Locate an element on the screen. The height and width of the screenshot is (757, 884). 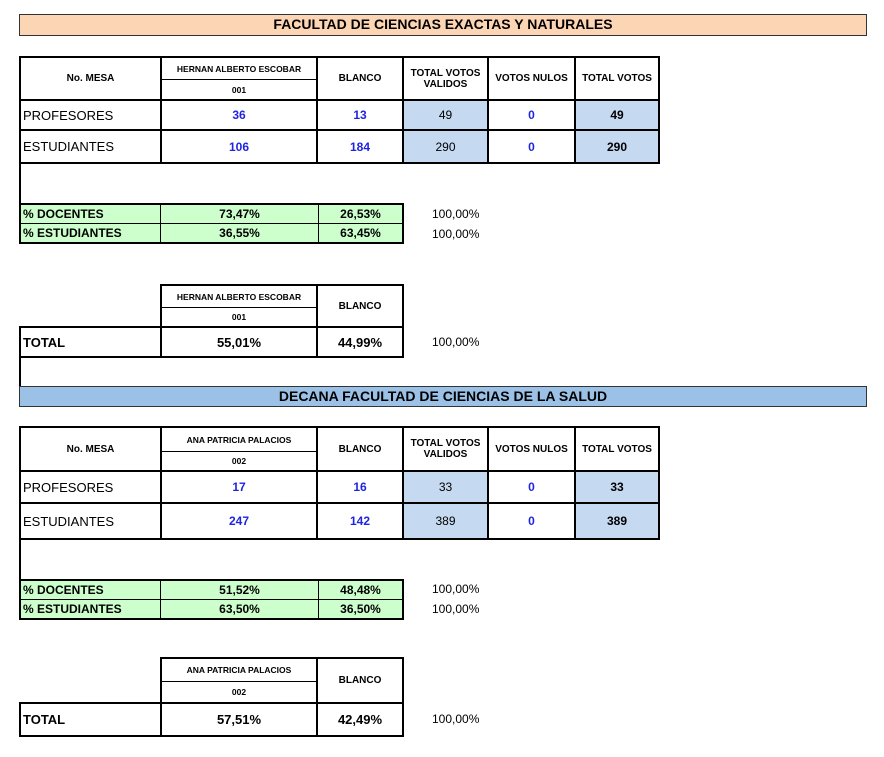
row-candidate-votes: 247 is located at coordinates (239, 521).